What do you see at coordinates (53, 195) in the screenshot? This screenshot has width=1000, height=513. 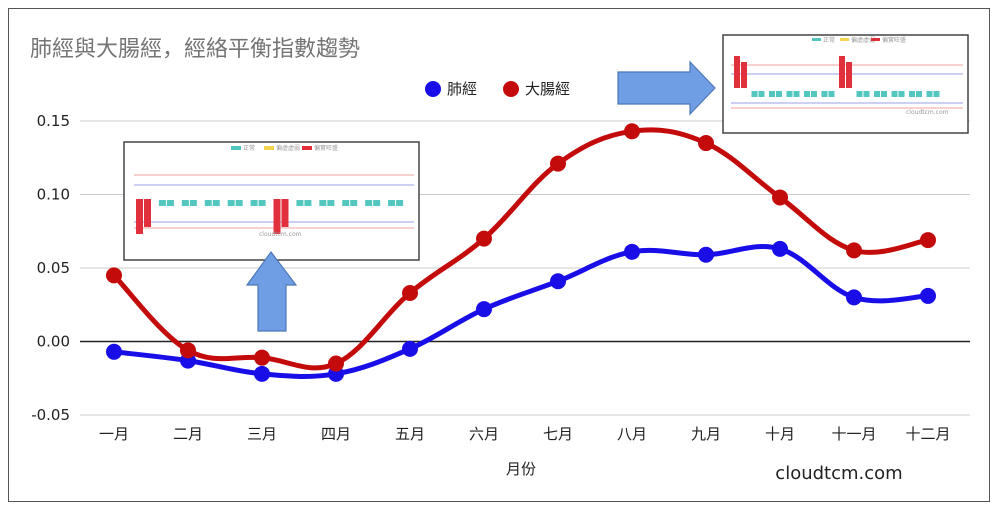 I see `y-tick-label: 0.10` at bounding box center [53, 195].